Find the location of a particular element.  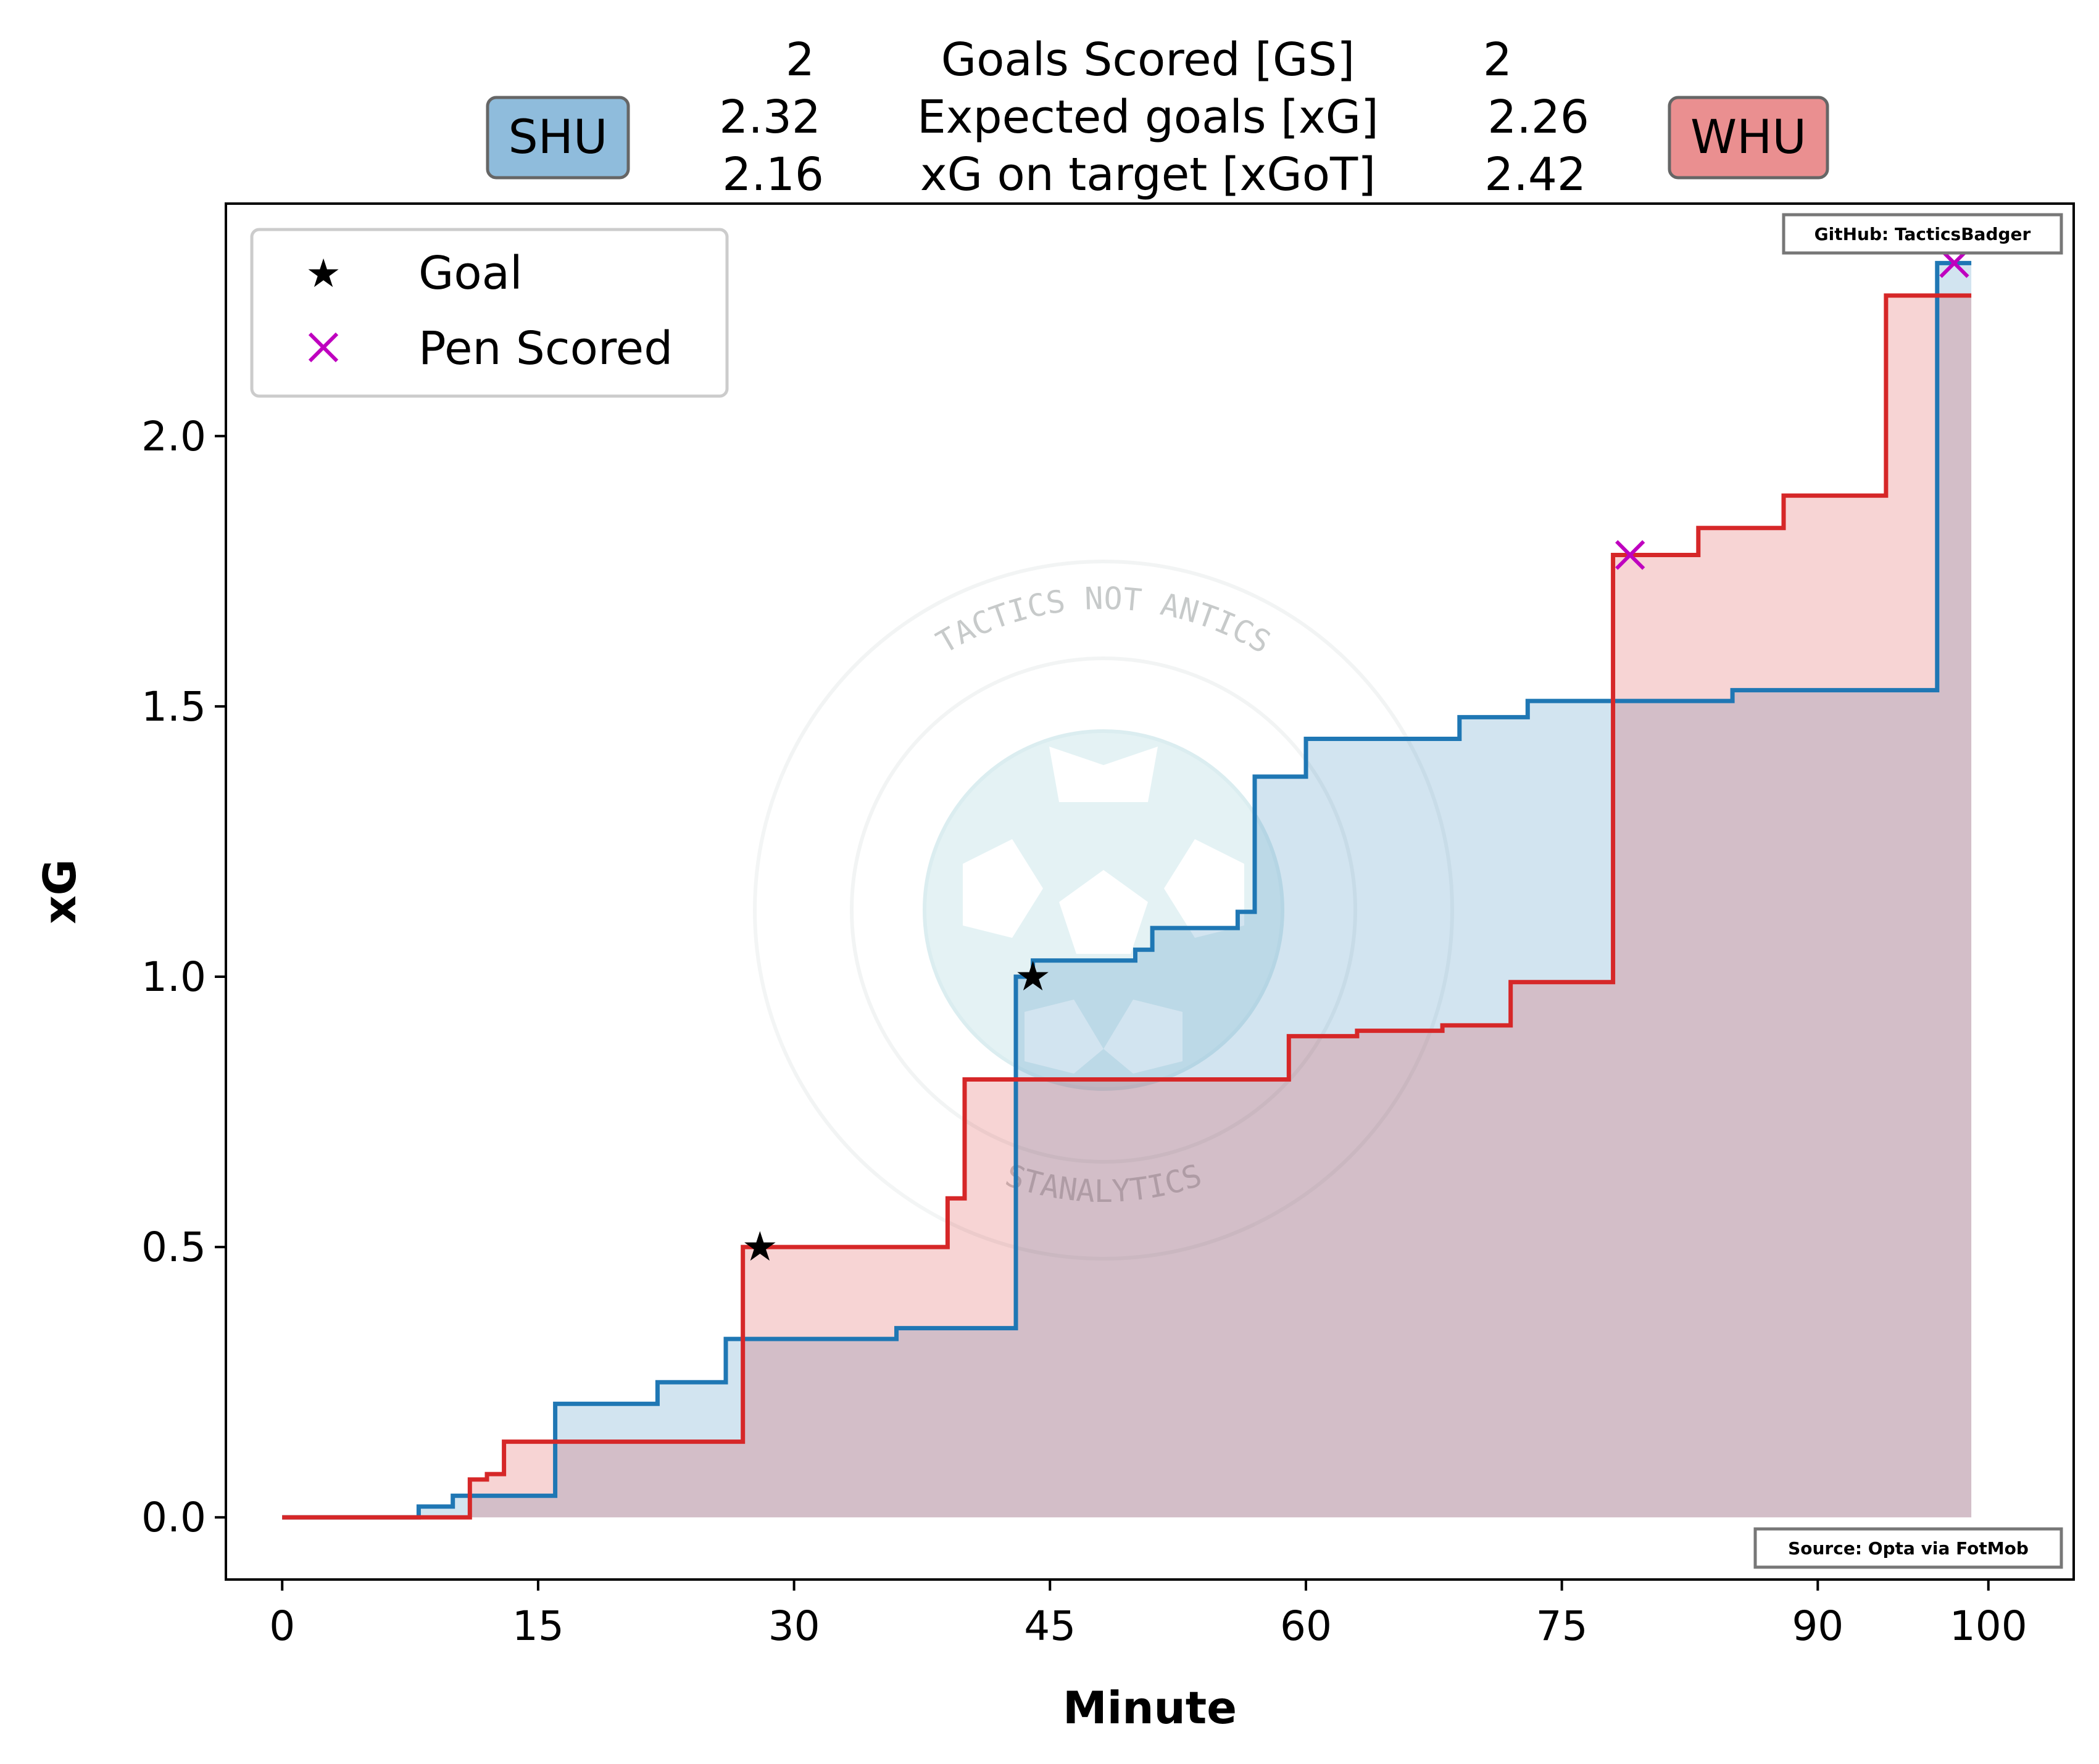

x-tick-label-100: 100 is located at coordinates (1988, 1626).